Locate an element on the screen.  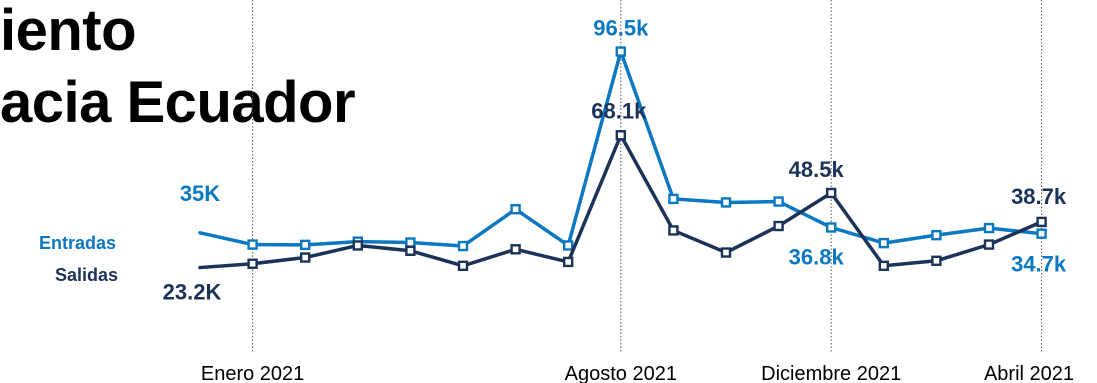
data-label-salidas-12: 48.5k is located at coordinates (817, 169).